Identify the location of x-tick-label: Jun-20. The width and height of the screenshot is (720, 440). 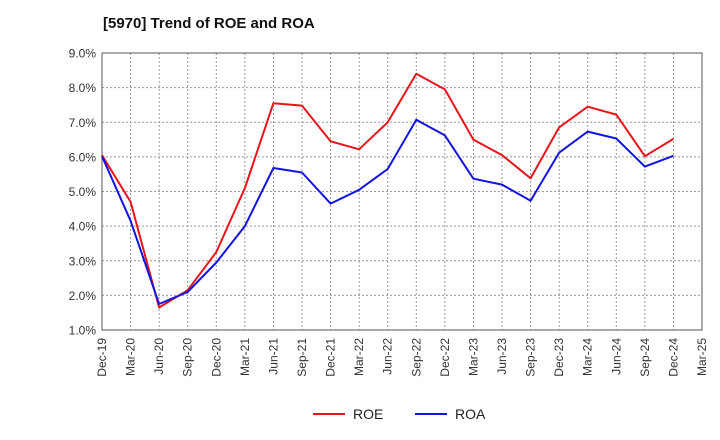
(159, 356).